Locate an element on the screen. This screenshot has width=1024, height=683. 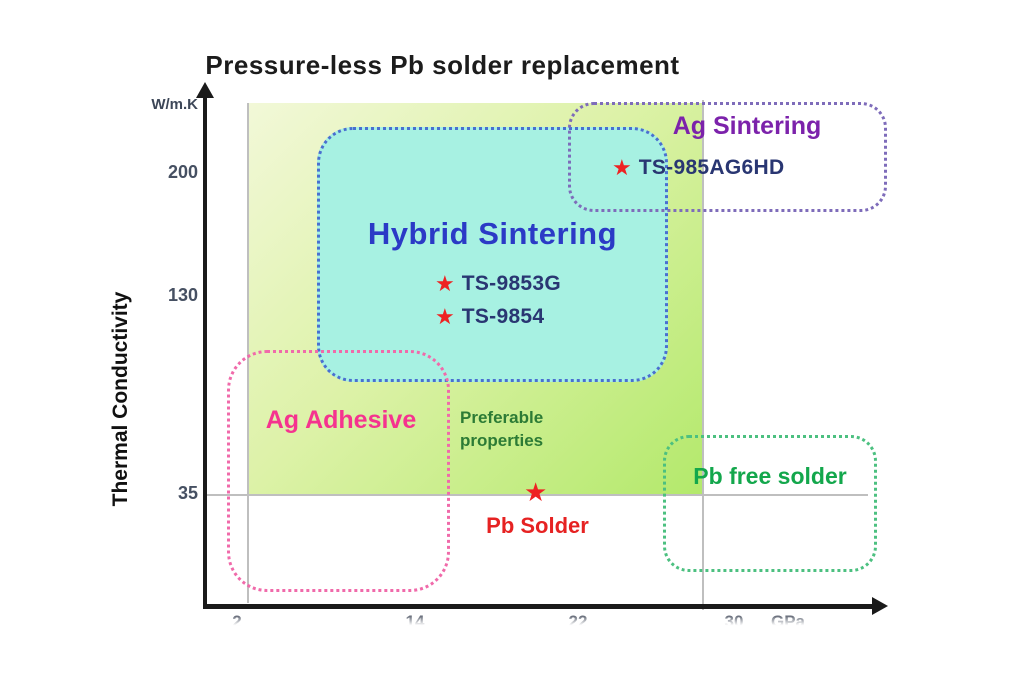
chart-title: Pressure-less Pb solder replacement is located at coordinates (442, 65).